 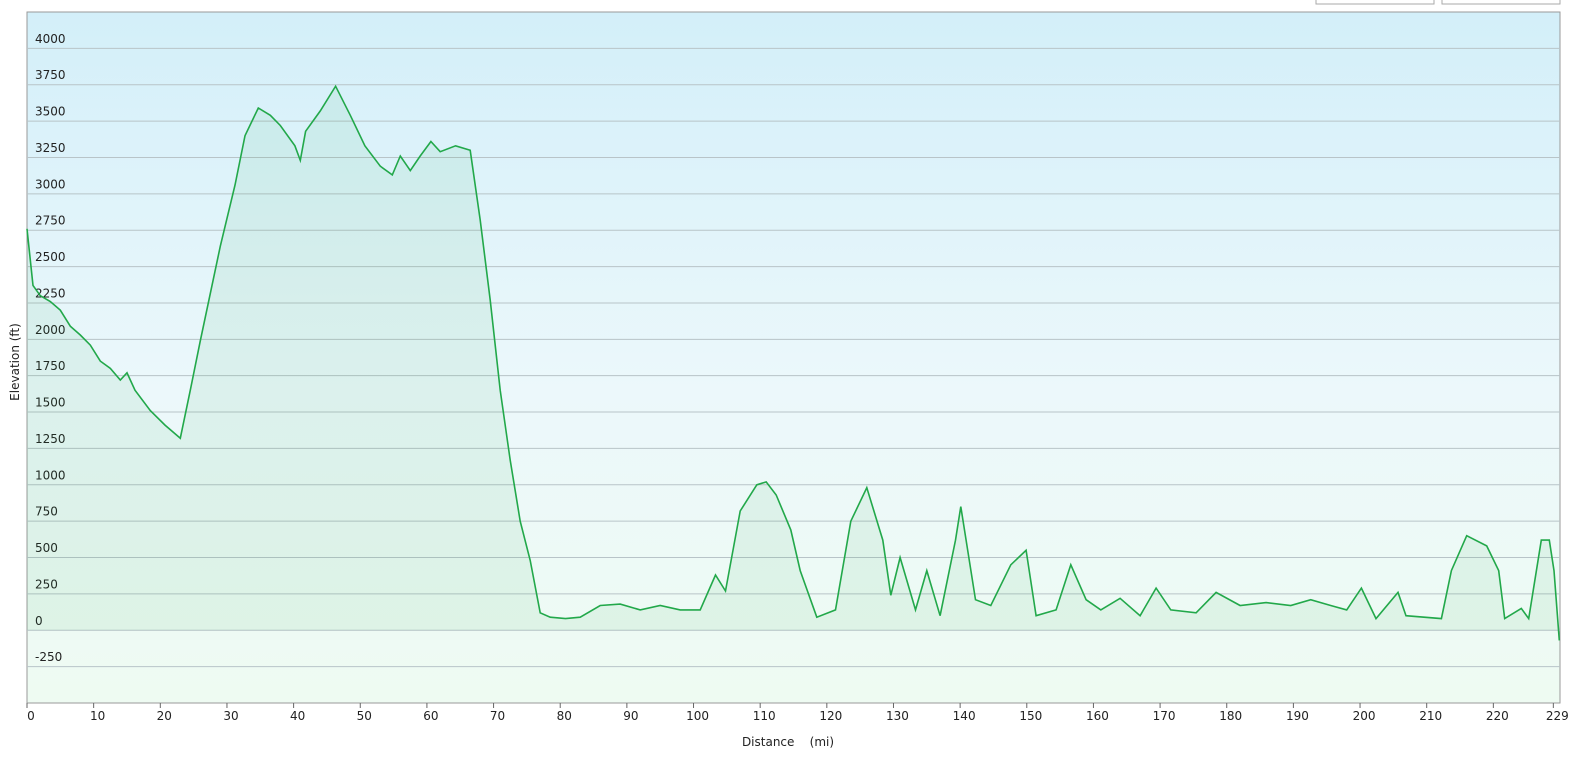 I want to click on y-tick-label: 750, so click(x=46, y=512).